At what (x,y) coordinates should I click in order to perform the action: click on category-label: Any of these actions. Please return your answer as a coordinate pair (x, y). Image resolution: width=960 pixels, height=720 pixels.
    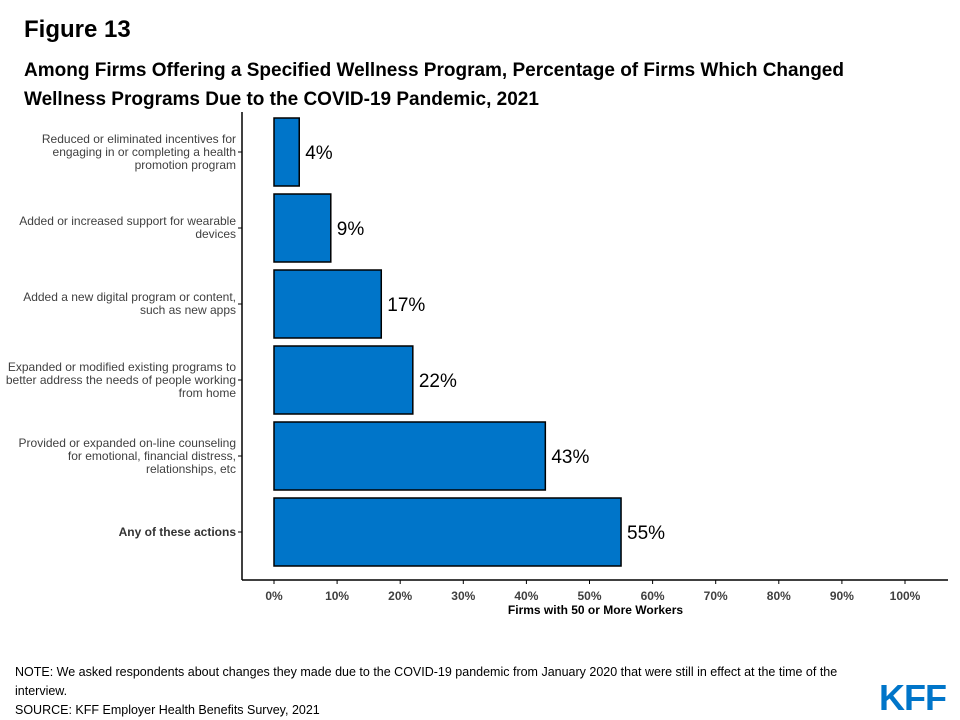
    Looking at the image, I should click on (177, 531).